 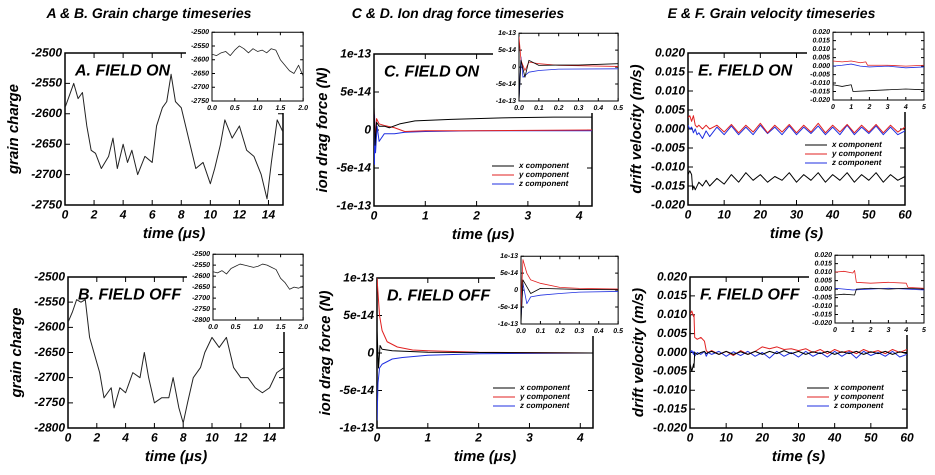 I want to click on y-tick-label: 0.000, so click(x=670, y=128).